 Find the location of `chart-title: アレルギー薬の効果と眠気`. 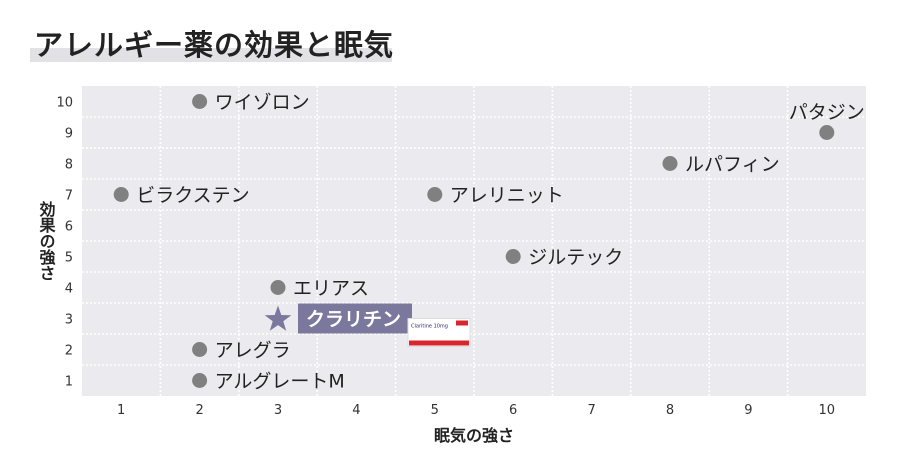

chart-title: アレルギー薬の効果と眠気 is located at coordinates (214, 45).